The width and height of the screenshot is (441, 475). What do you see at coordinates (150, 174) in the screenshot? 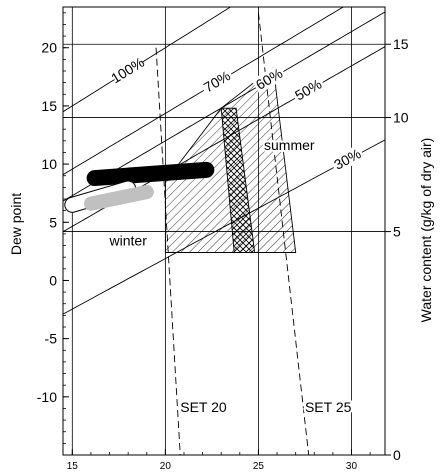
I see `band-black` at bounding box center [150, 174].